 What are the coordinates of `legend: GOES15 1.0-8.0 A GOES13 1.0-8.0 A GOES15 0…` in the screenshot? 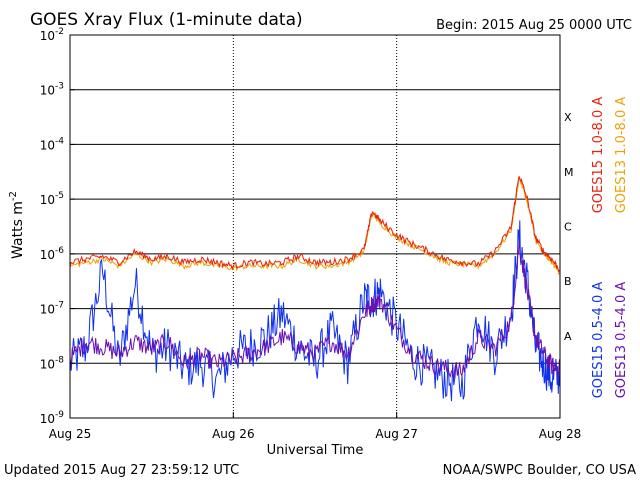 It's located at (610, 248).